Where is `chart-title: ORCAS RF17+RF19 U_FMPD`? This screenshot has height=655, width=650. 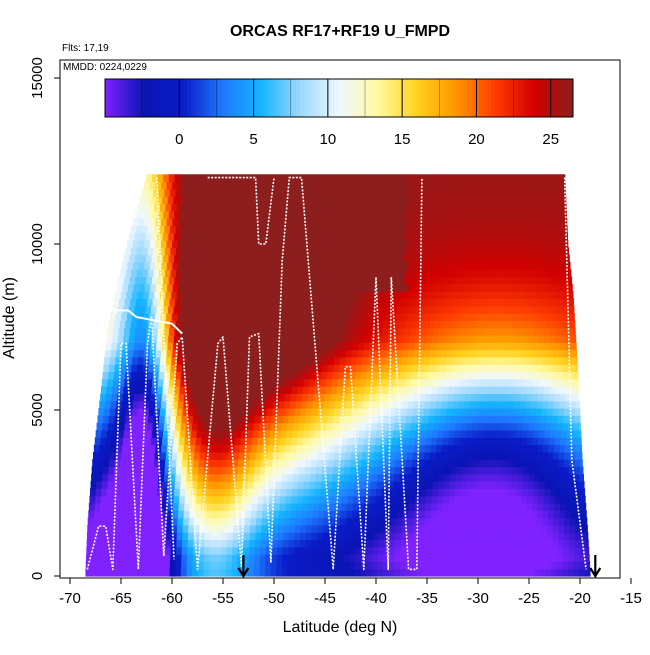
chart-title: ORCAS RF17+RF19 U_FMPD is located at coordinates (340, 31).